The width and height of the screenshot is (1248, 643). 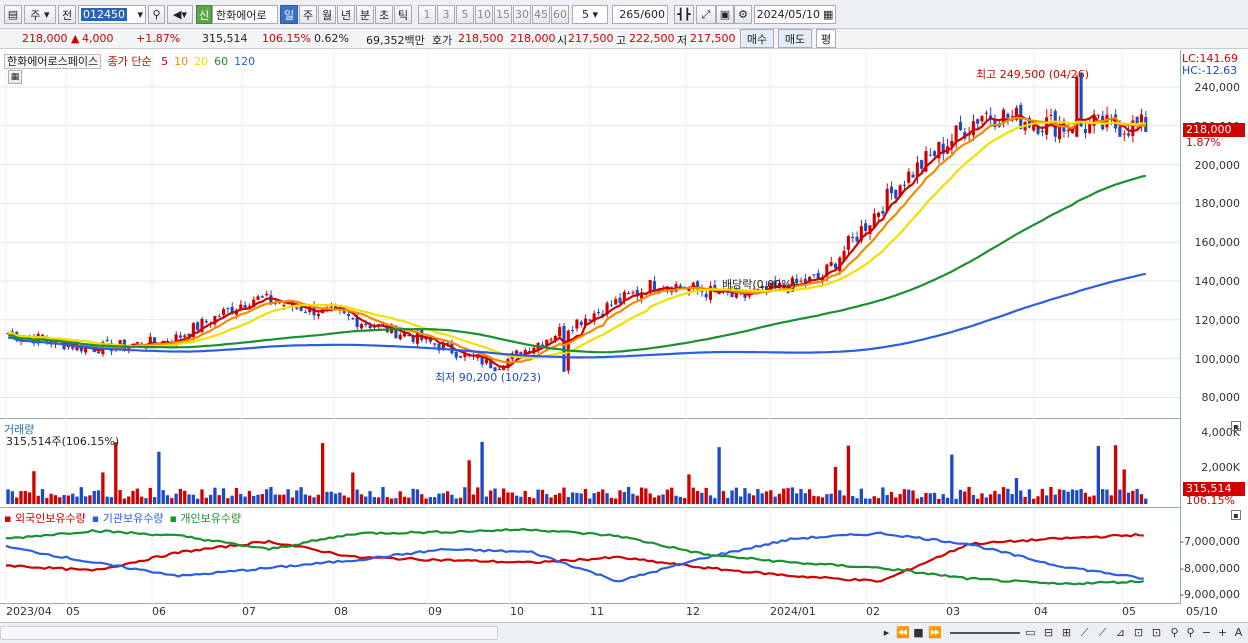 I want to click on stop-icon: ■, so click(x=918, y=632).